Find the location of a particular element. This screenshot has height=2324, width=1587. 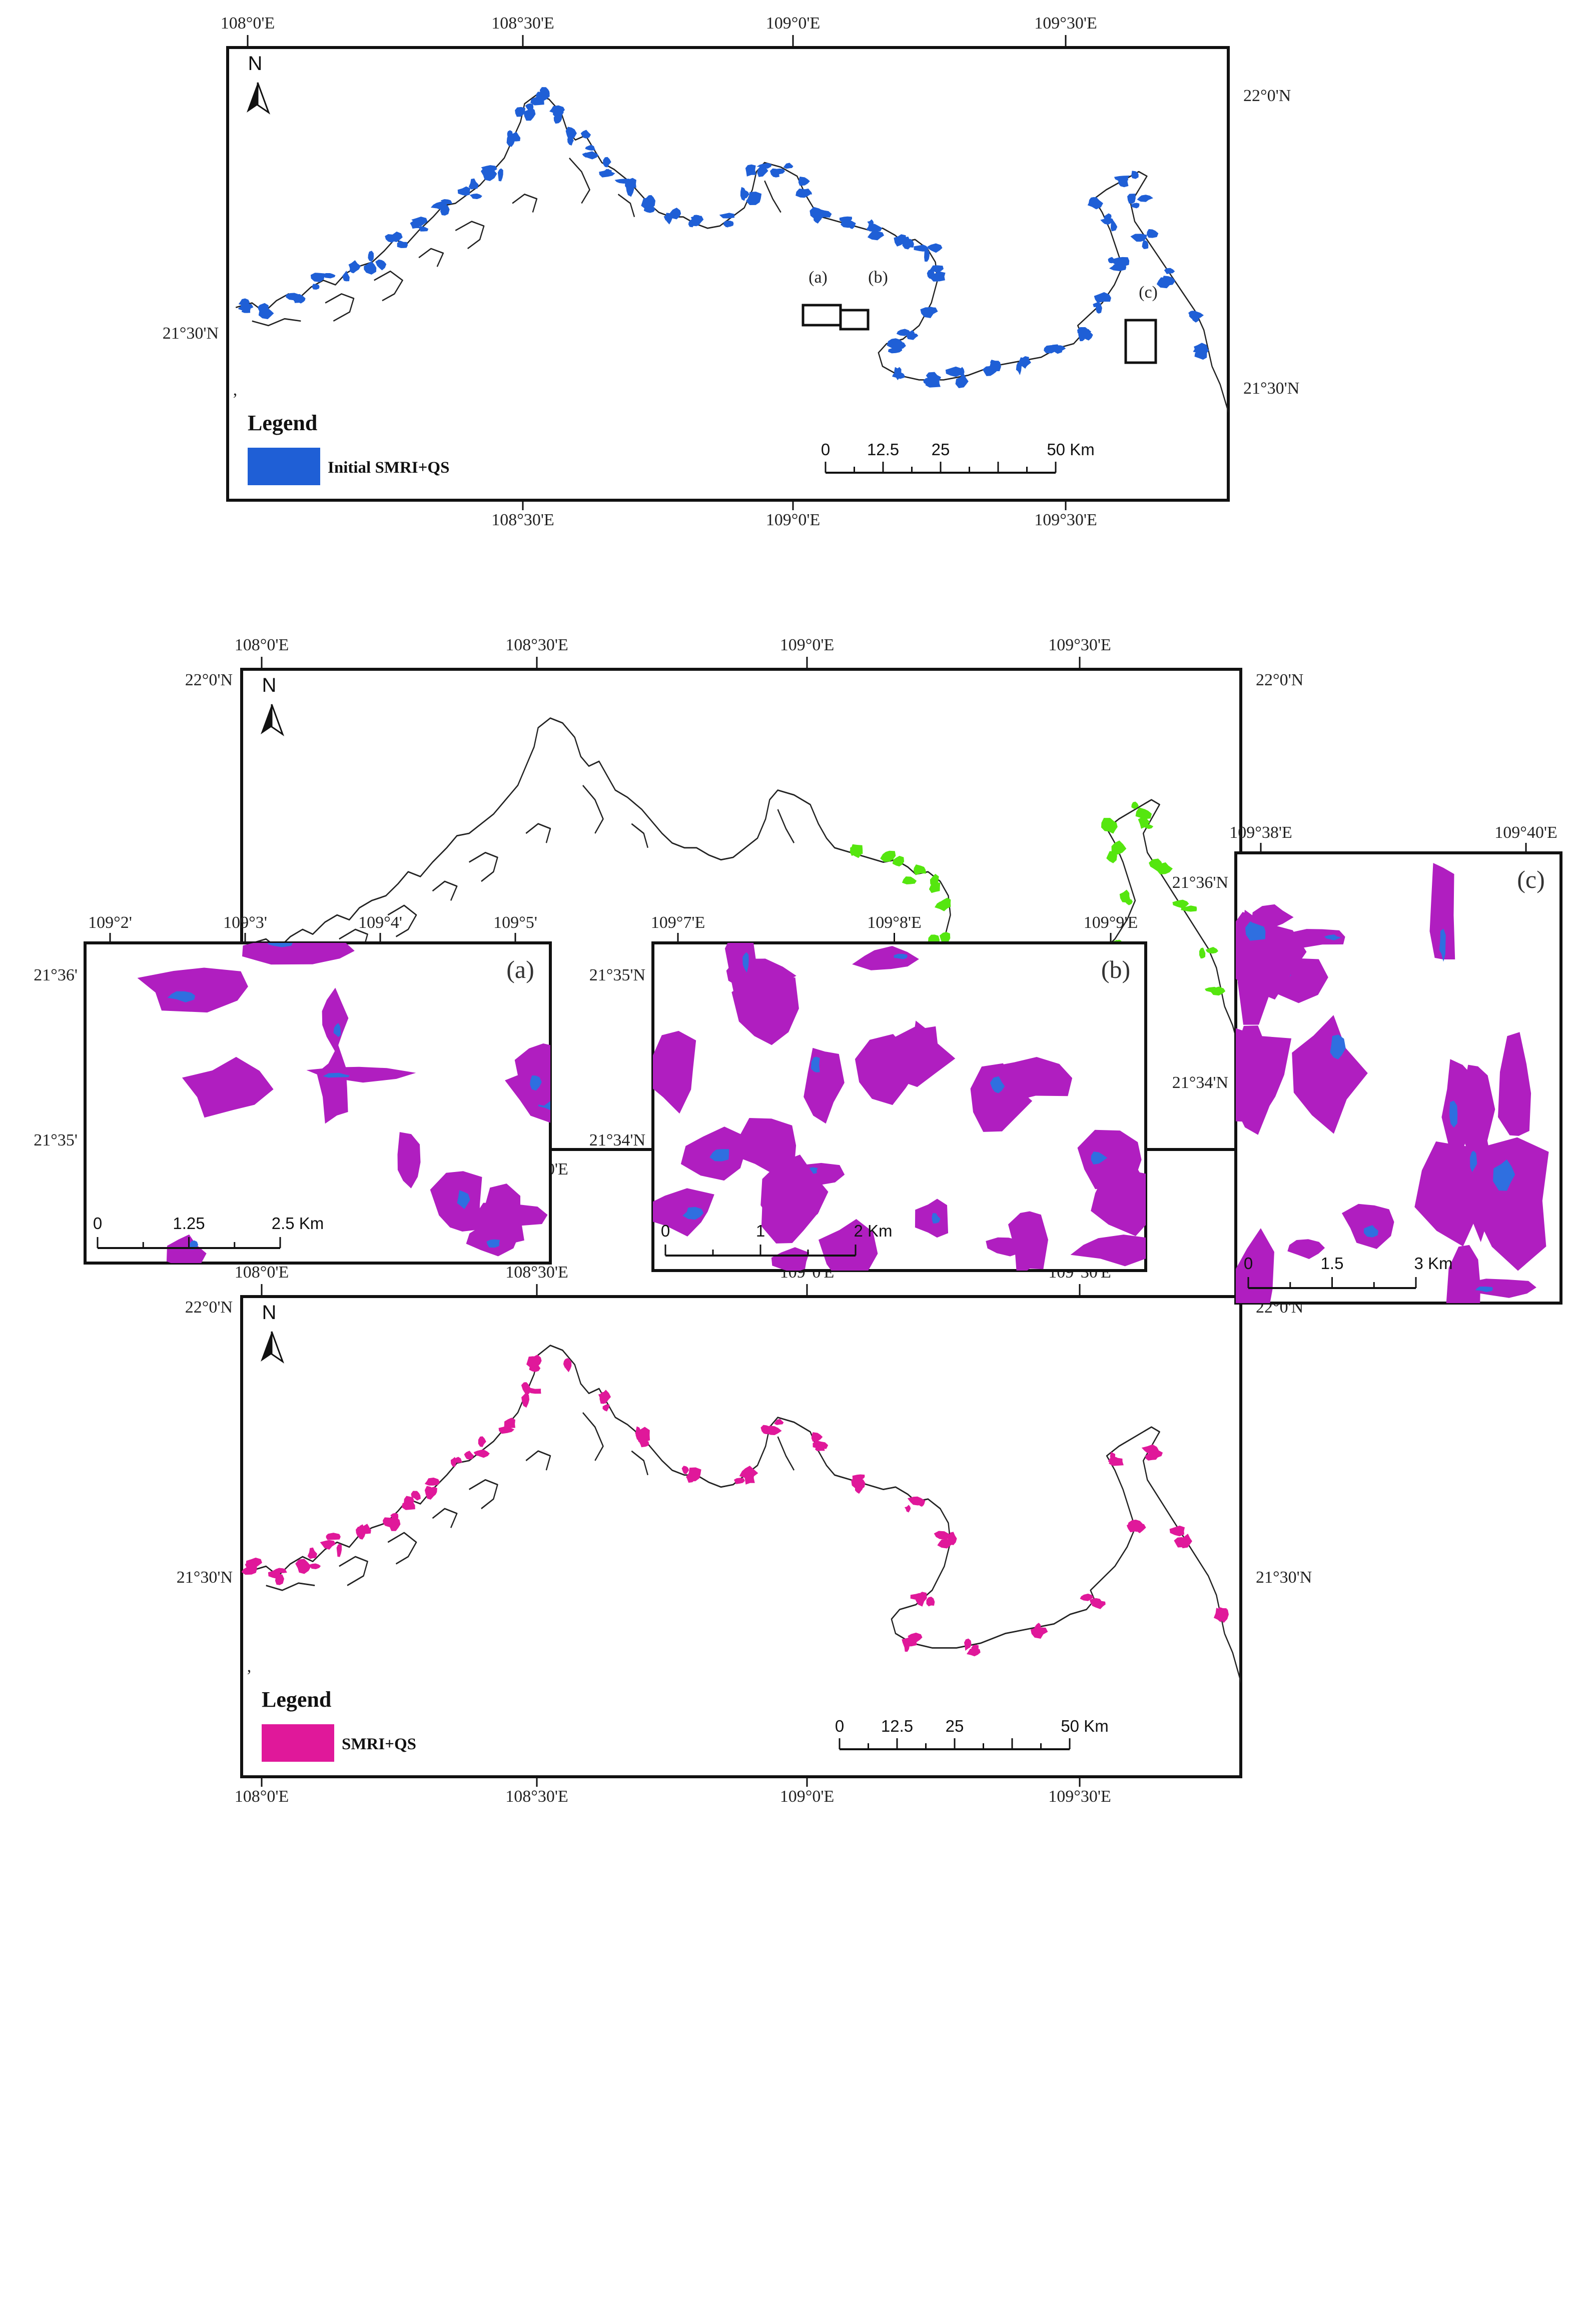

lat-label-right: 21°30'N is located at coordinates (1271, 388).